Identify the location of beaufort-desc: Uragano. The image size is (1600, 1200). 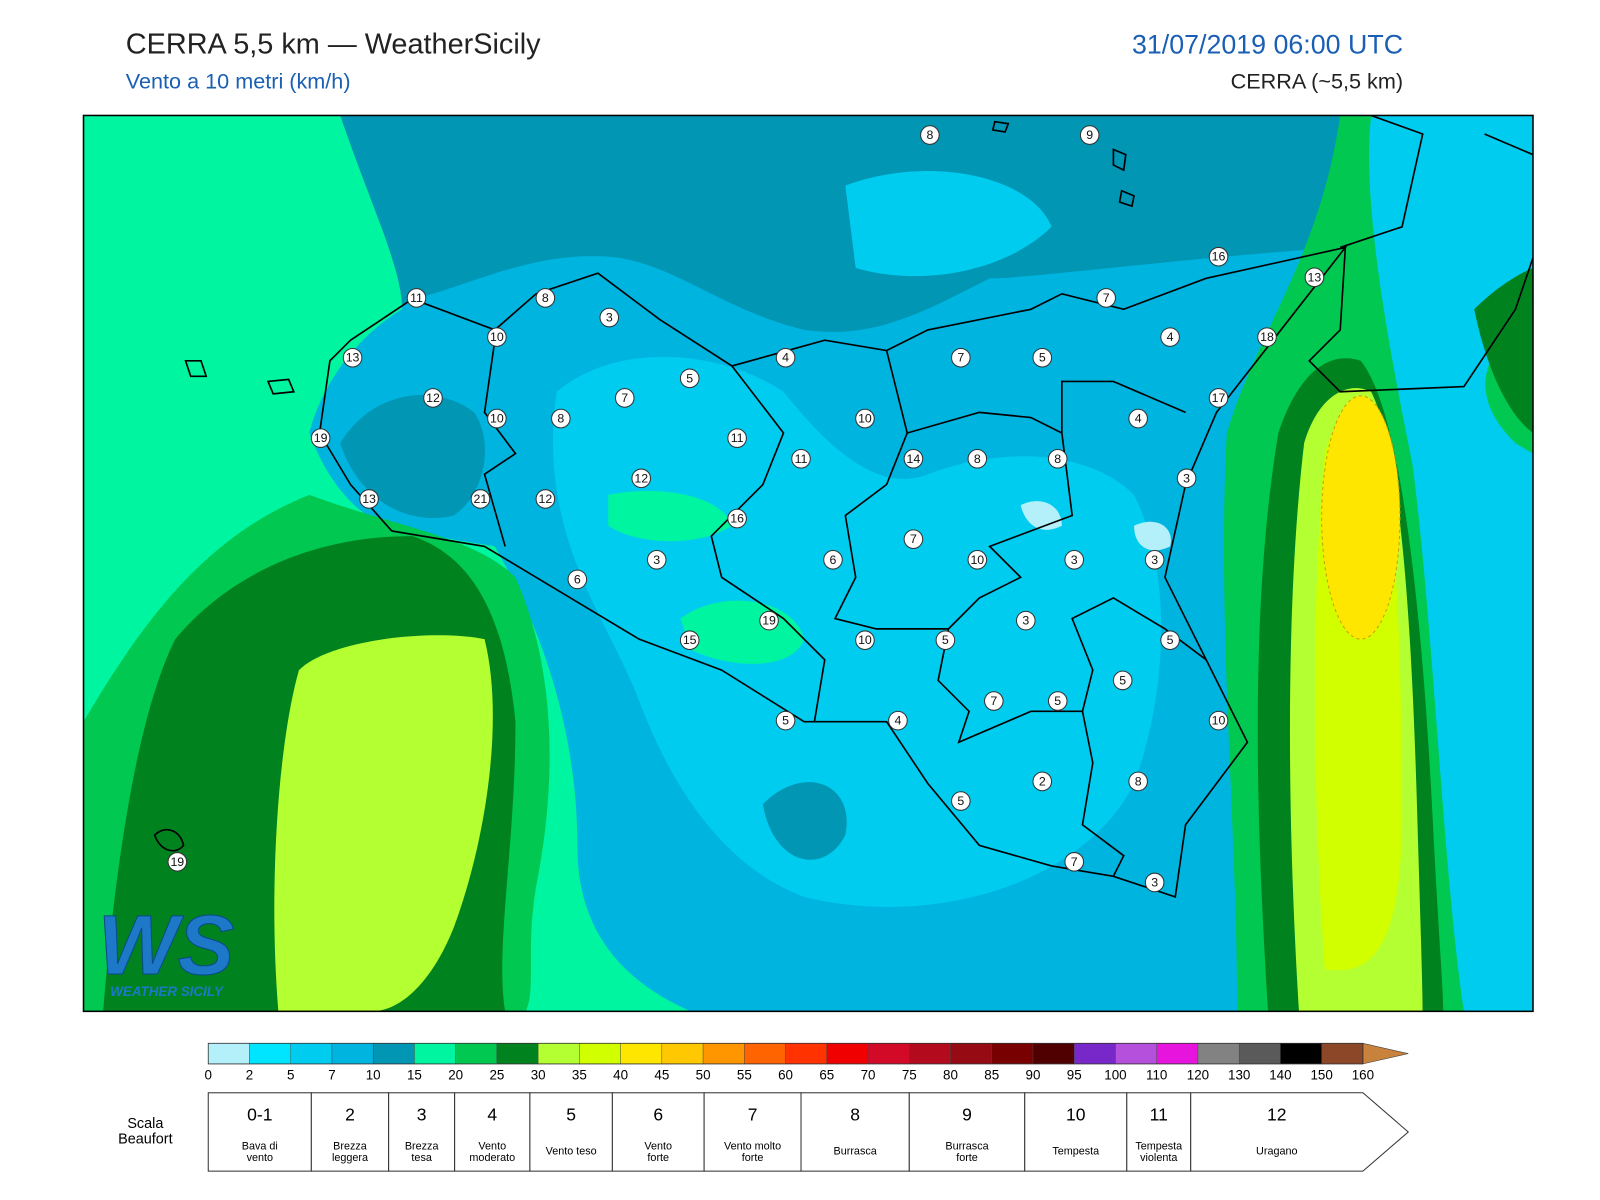
(1276, 1152).